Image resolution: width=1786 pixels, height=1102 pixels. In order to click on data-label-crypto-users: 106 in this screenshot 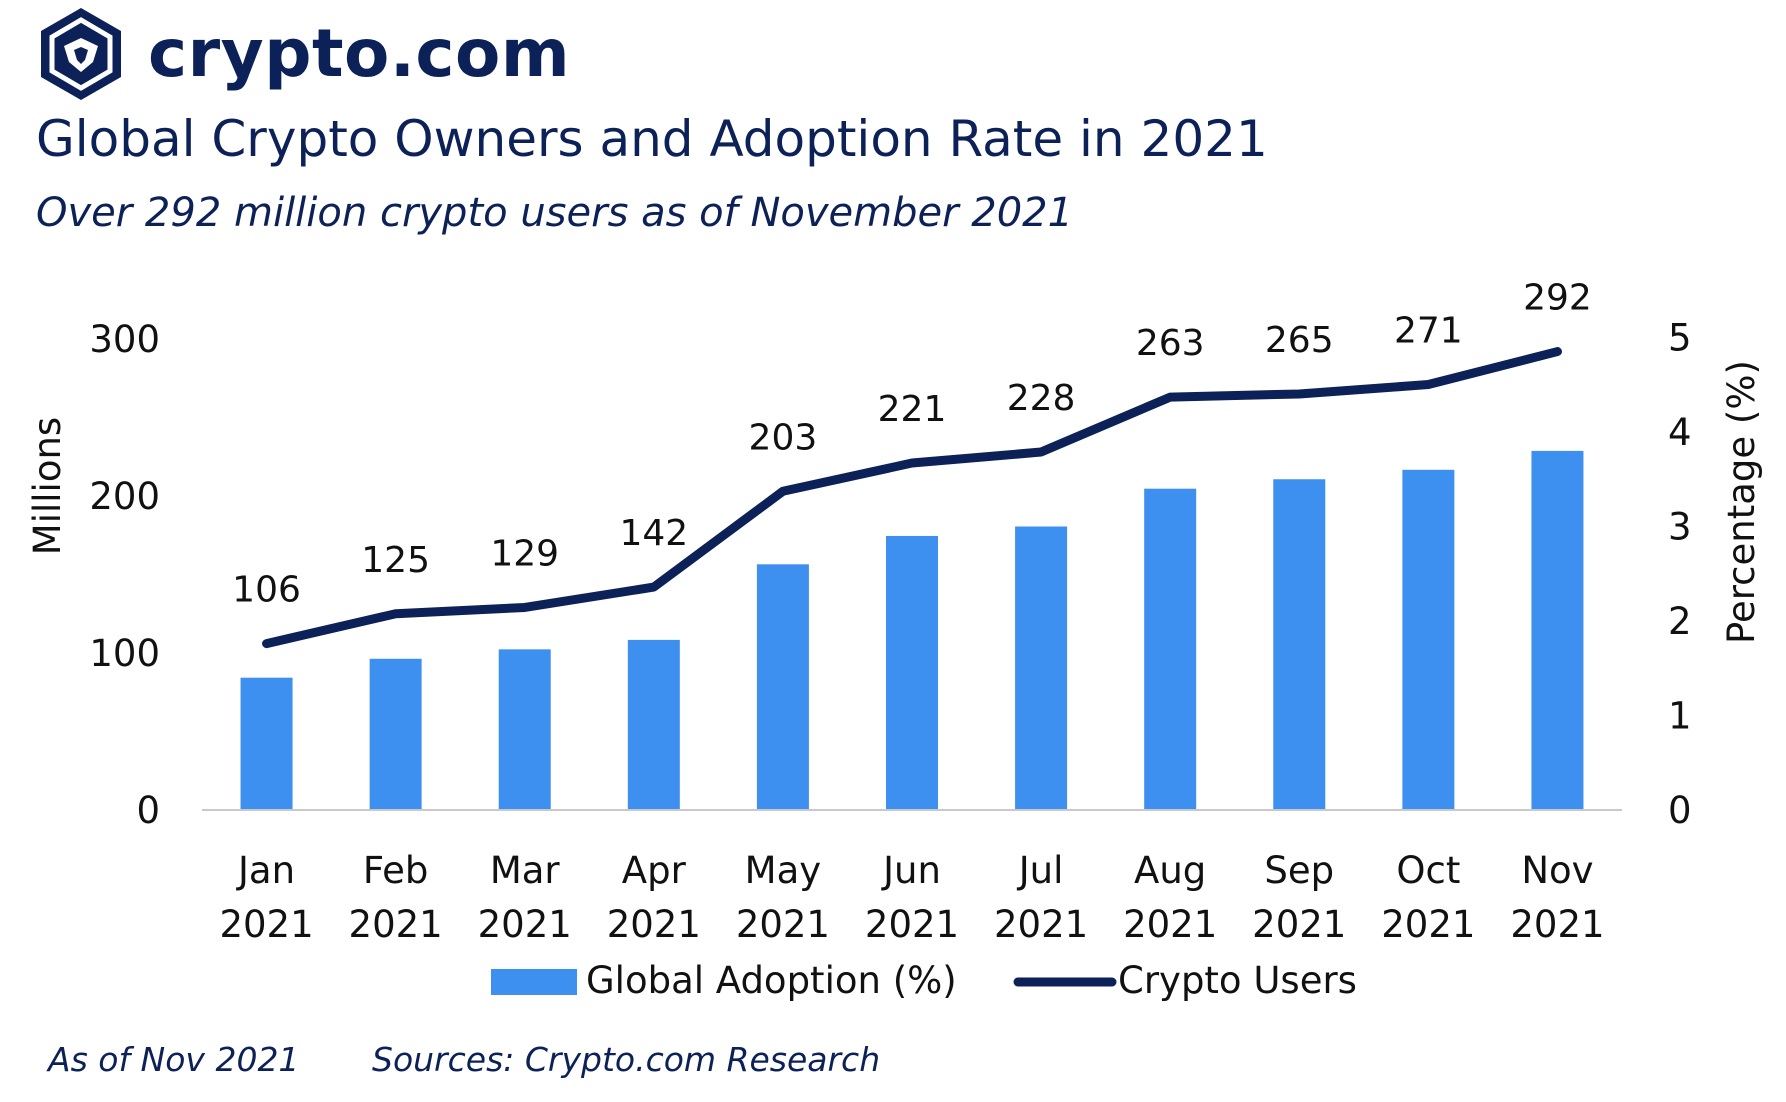, I will do `click(266, 590)`.